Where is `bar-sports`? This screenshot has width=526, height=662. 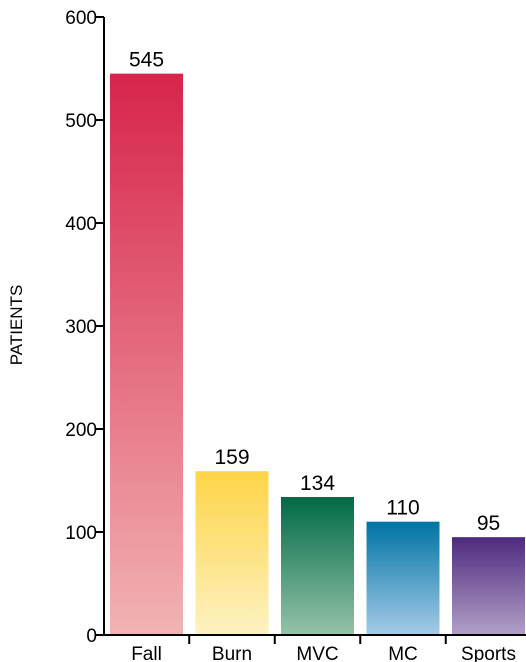 bar-sports is located at coordinates (488, 586).